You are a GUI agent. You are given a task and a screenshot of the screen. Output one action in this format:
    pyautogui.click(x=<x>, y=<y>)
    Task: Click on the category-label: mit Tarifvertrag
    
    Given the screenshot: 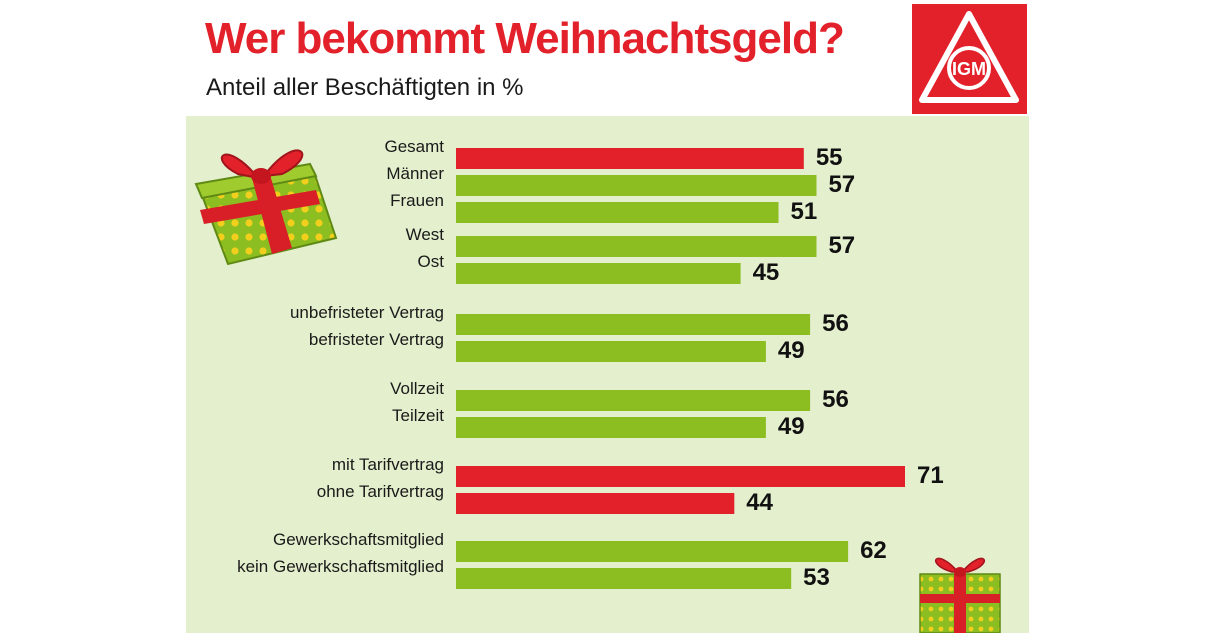 What is the action you would take?
    pyautogui.click(x=388, y=464)
    